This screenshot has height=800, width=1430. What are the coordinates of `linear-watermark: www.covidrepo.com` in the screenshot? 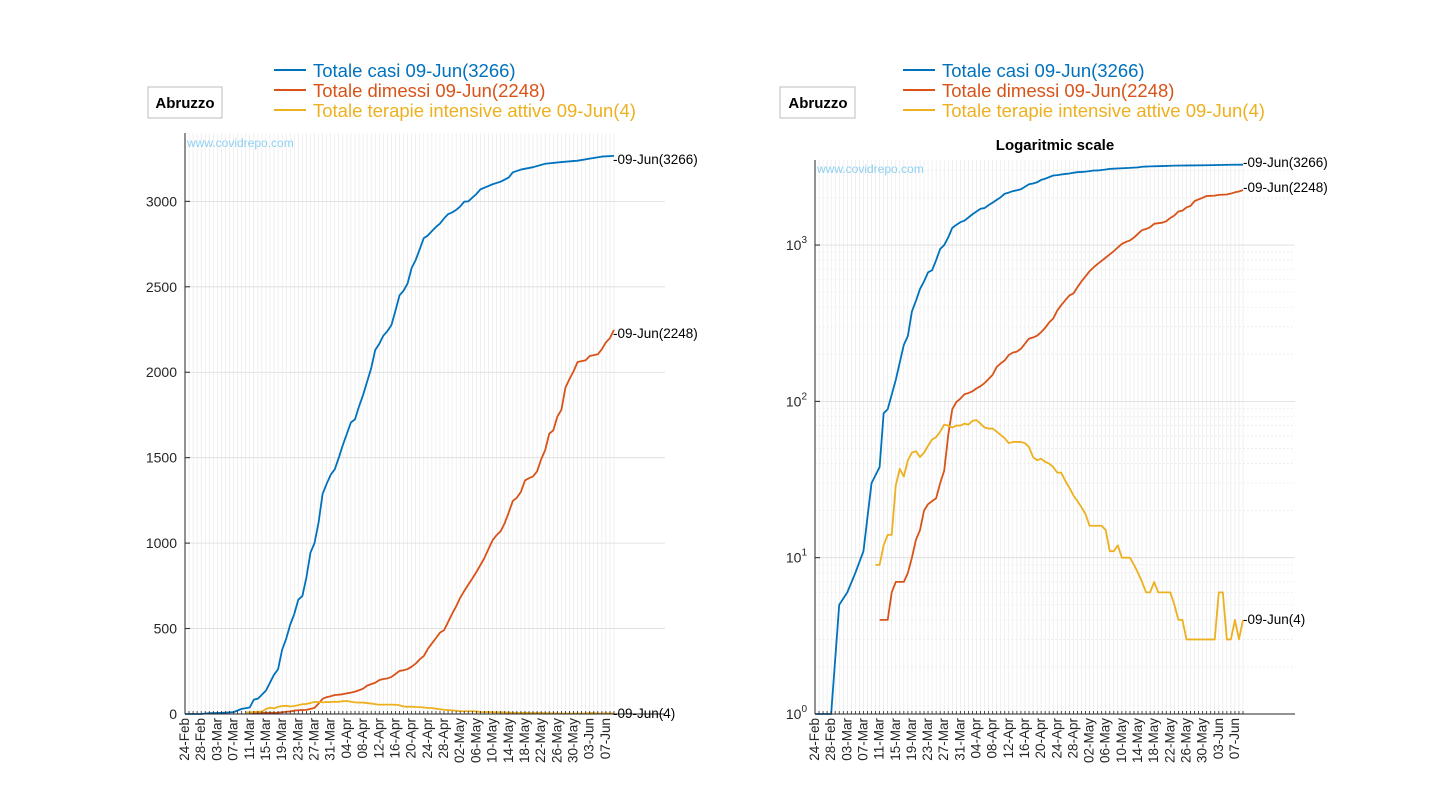 It's located at (240, 143).